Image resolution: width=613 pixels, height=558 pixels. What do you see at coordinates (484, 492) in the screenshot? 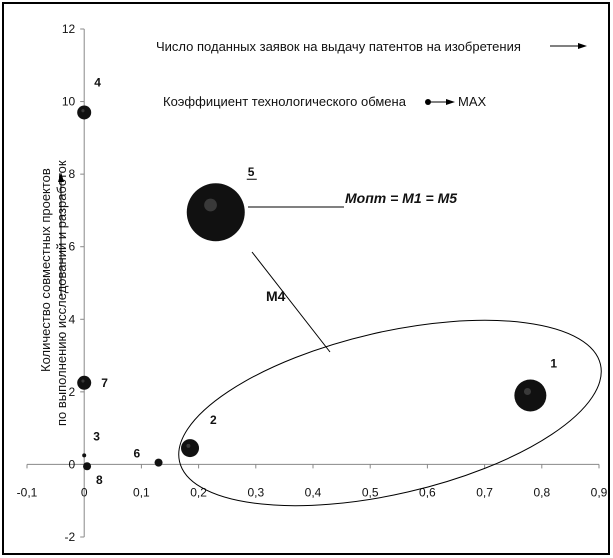
I see `x-tick-label: 0,7` at bounding box center [484, 492].